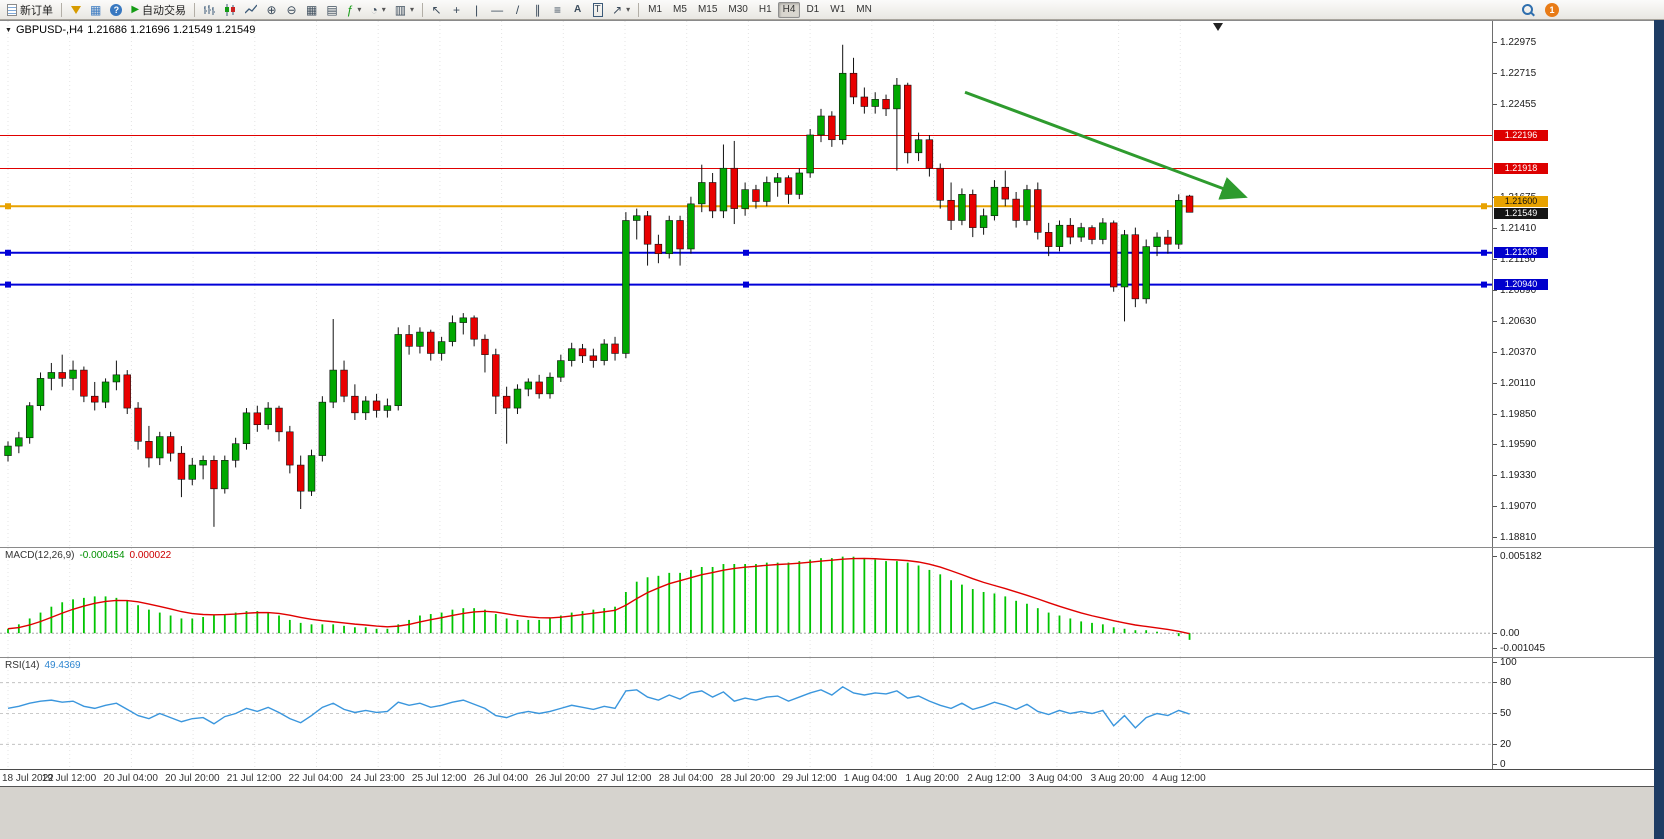 The height and width of the screenshot is (839, 1664). I want to click on chart-windows-button: ▦, so click(95, 9).